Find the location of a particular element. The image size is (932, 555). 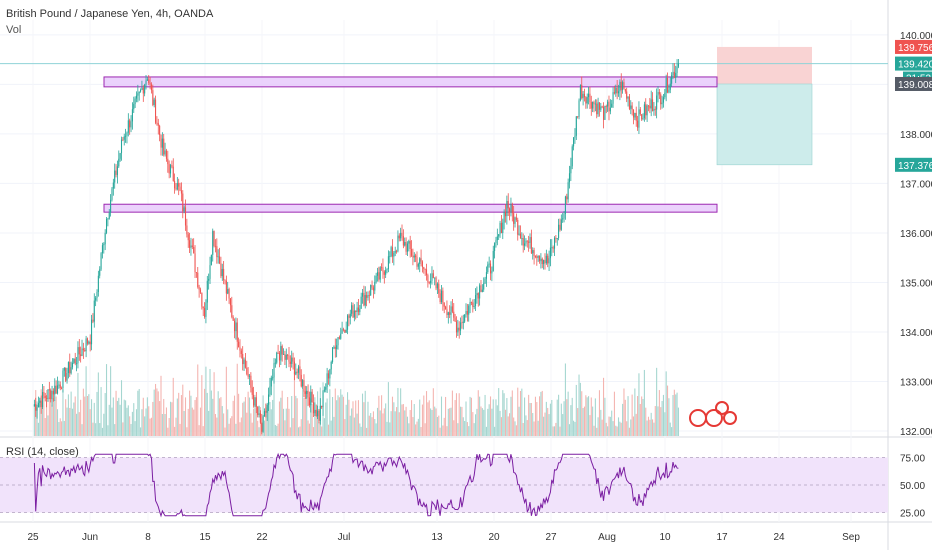

time-tick-label: Sep is located at coordinates (851, 537).